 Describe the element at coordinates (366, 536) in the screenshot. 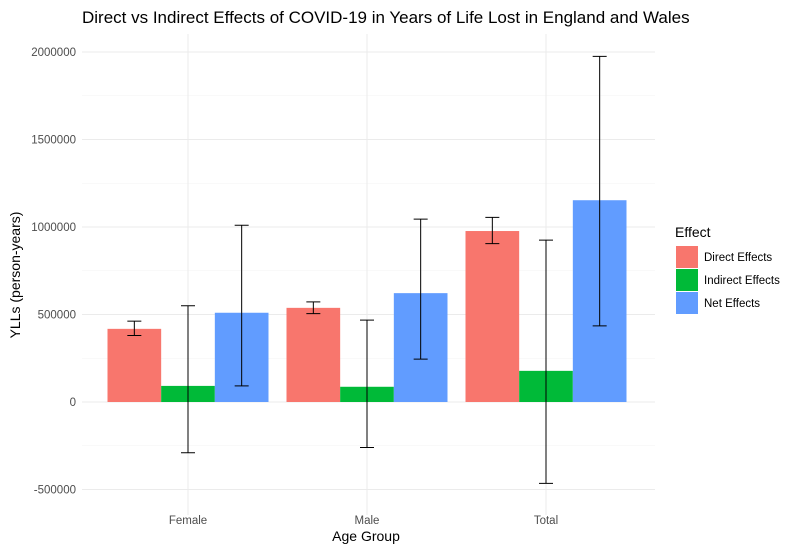

I see `x-axis-title: Age Group` at that location.